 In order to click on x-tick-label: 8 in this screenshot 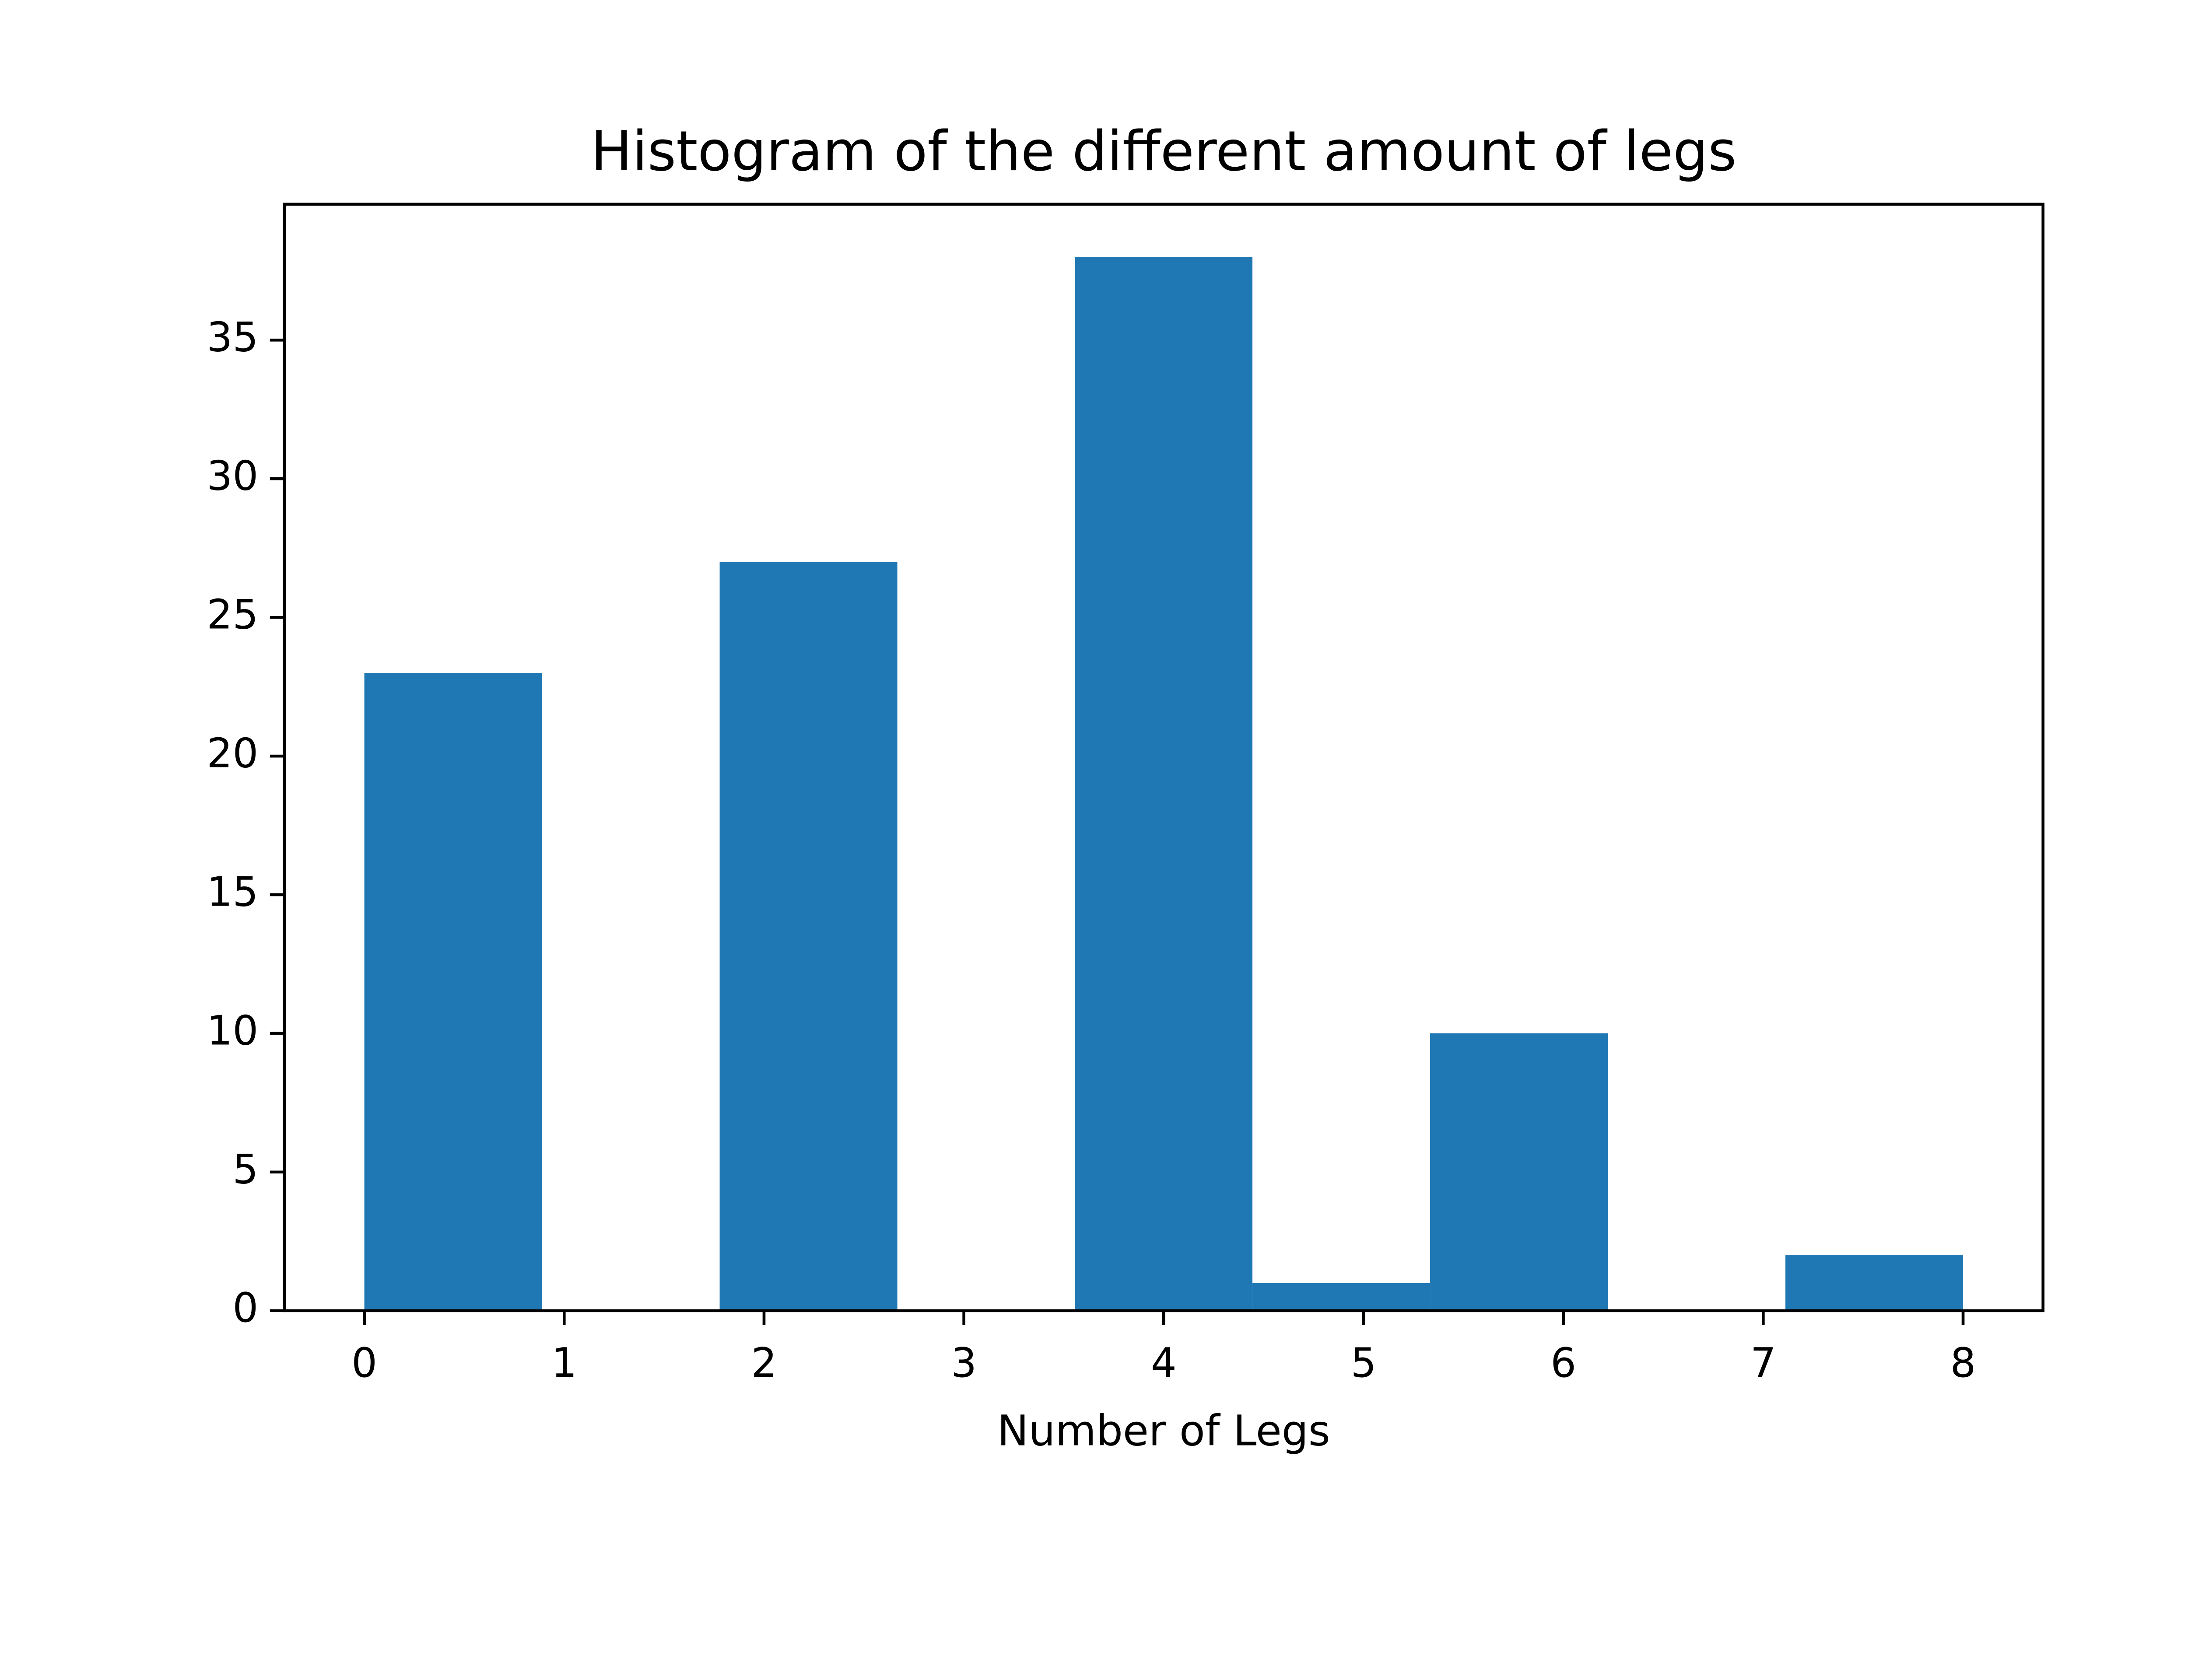, I will do `click(1963, 1362)`.